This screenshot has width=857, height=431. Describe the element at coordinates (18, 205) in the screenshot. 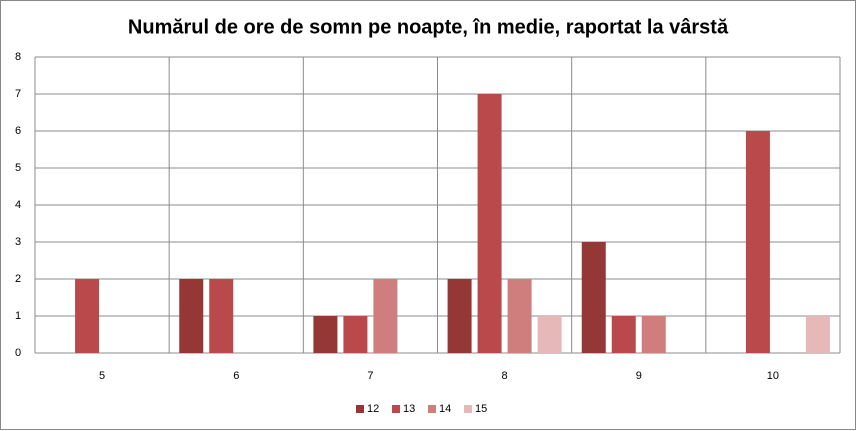

I see `y-tick-label: 4` at that location.